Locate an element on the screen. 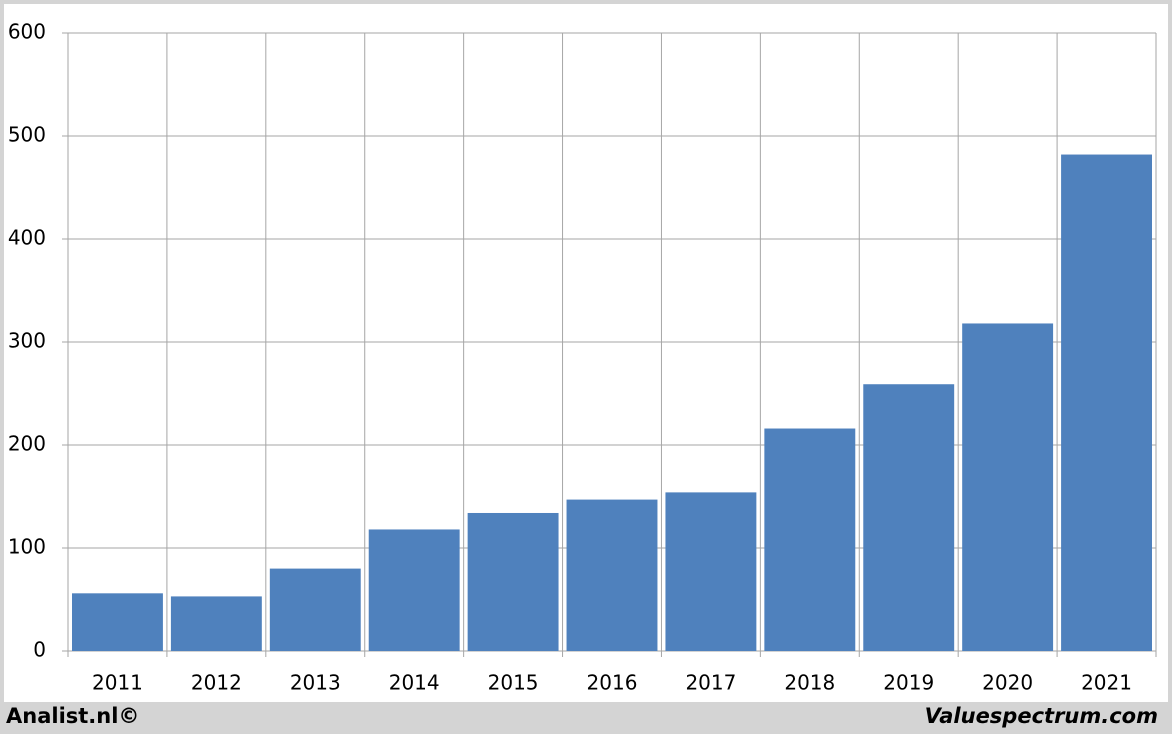 This screenshot has height=734, width=1172. x-tick-label: 2020 is located at coordinates (1007, 683).